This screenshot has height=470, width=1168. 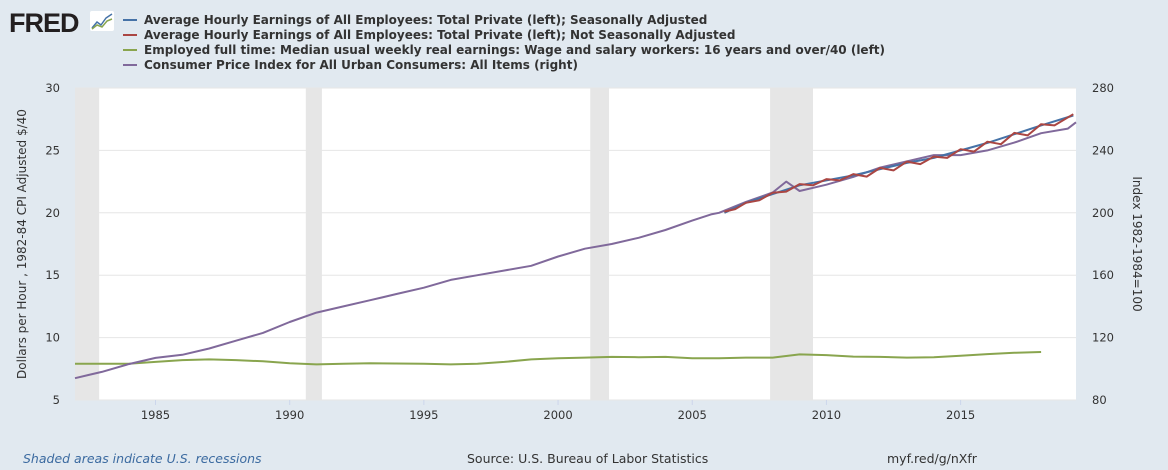 I want to click on x-tick-label: 1985, so click(x=155, y=415).